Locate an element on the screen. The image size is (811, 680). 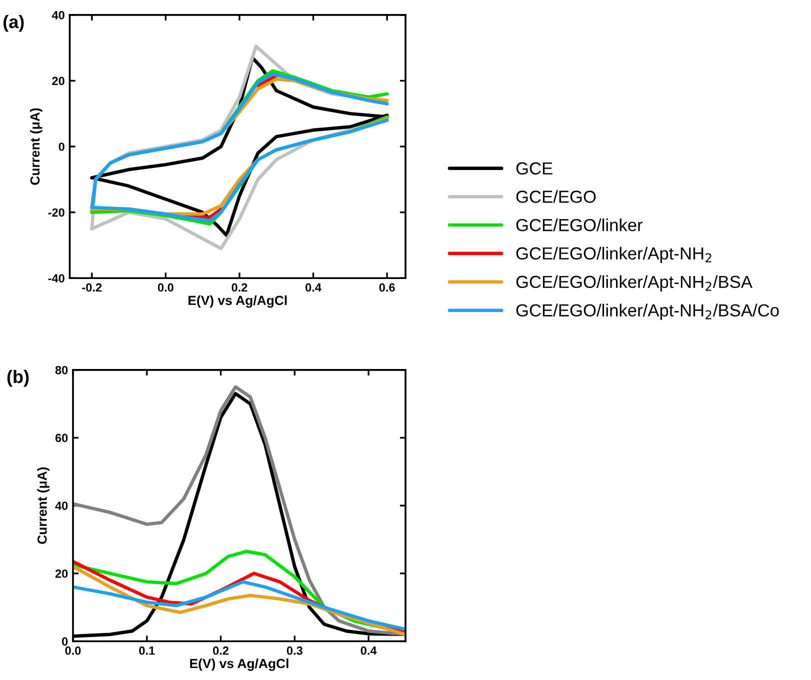
legend-label: GCE/EGO/linker/Apt-NH$_{2}$/BSA/Co is located at coordinates (647, 312).